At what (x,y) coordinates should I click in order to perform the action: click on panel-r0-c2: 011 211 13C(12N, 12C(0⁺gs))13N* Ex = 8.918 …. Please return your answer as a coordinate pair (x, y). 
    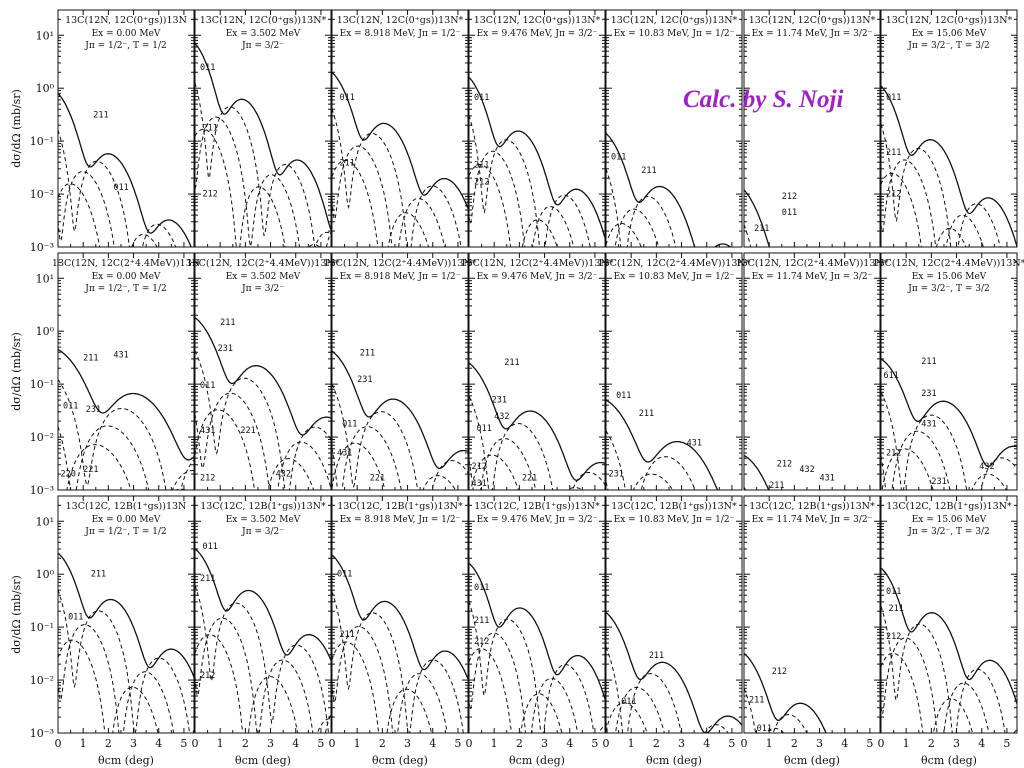
    Looking at the image, I should click on (400, 128).